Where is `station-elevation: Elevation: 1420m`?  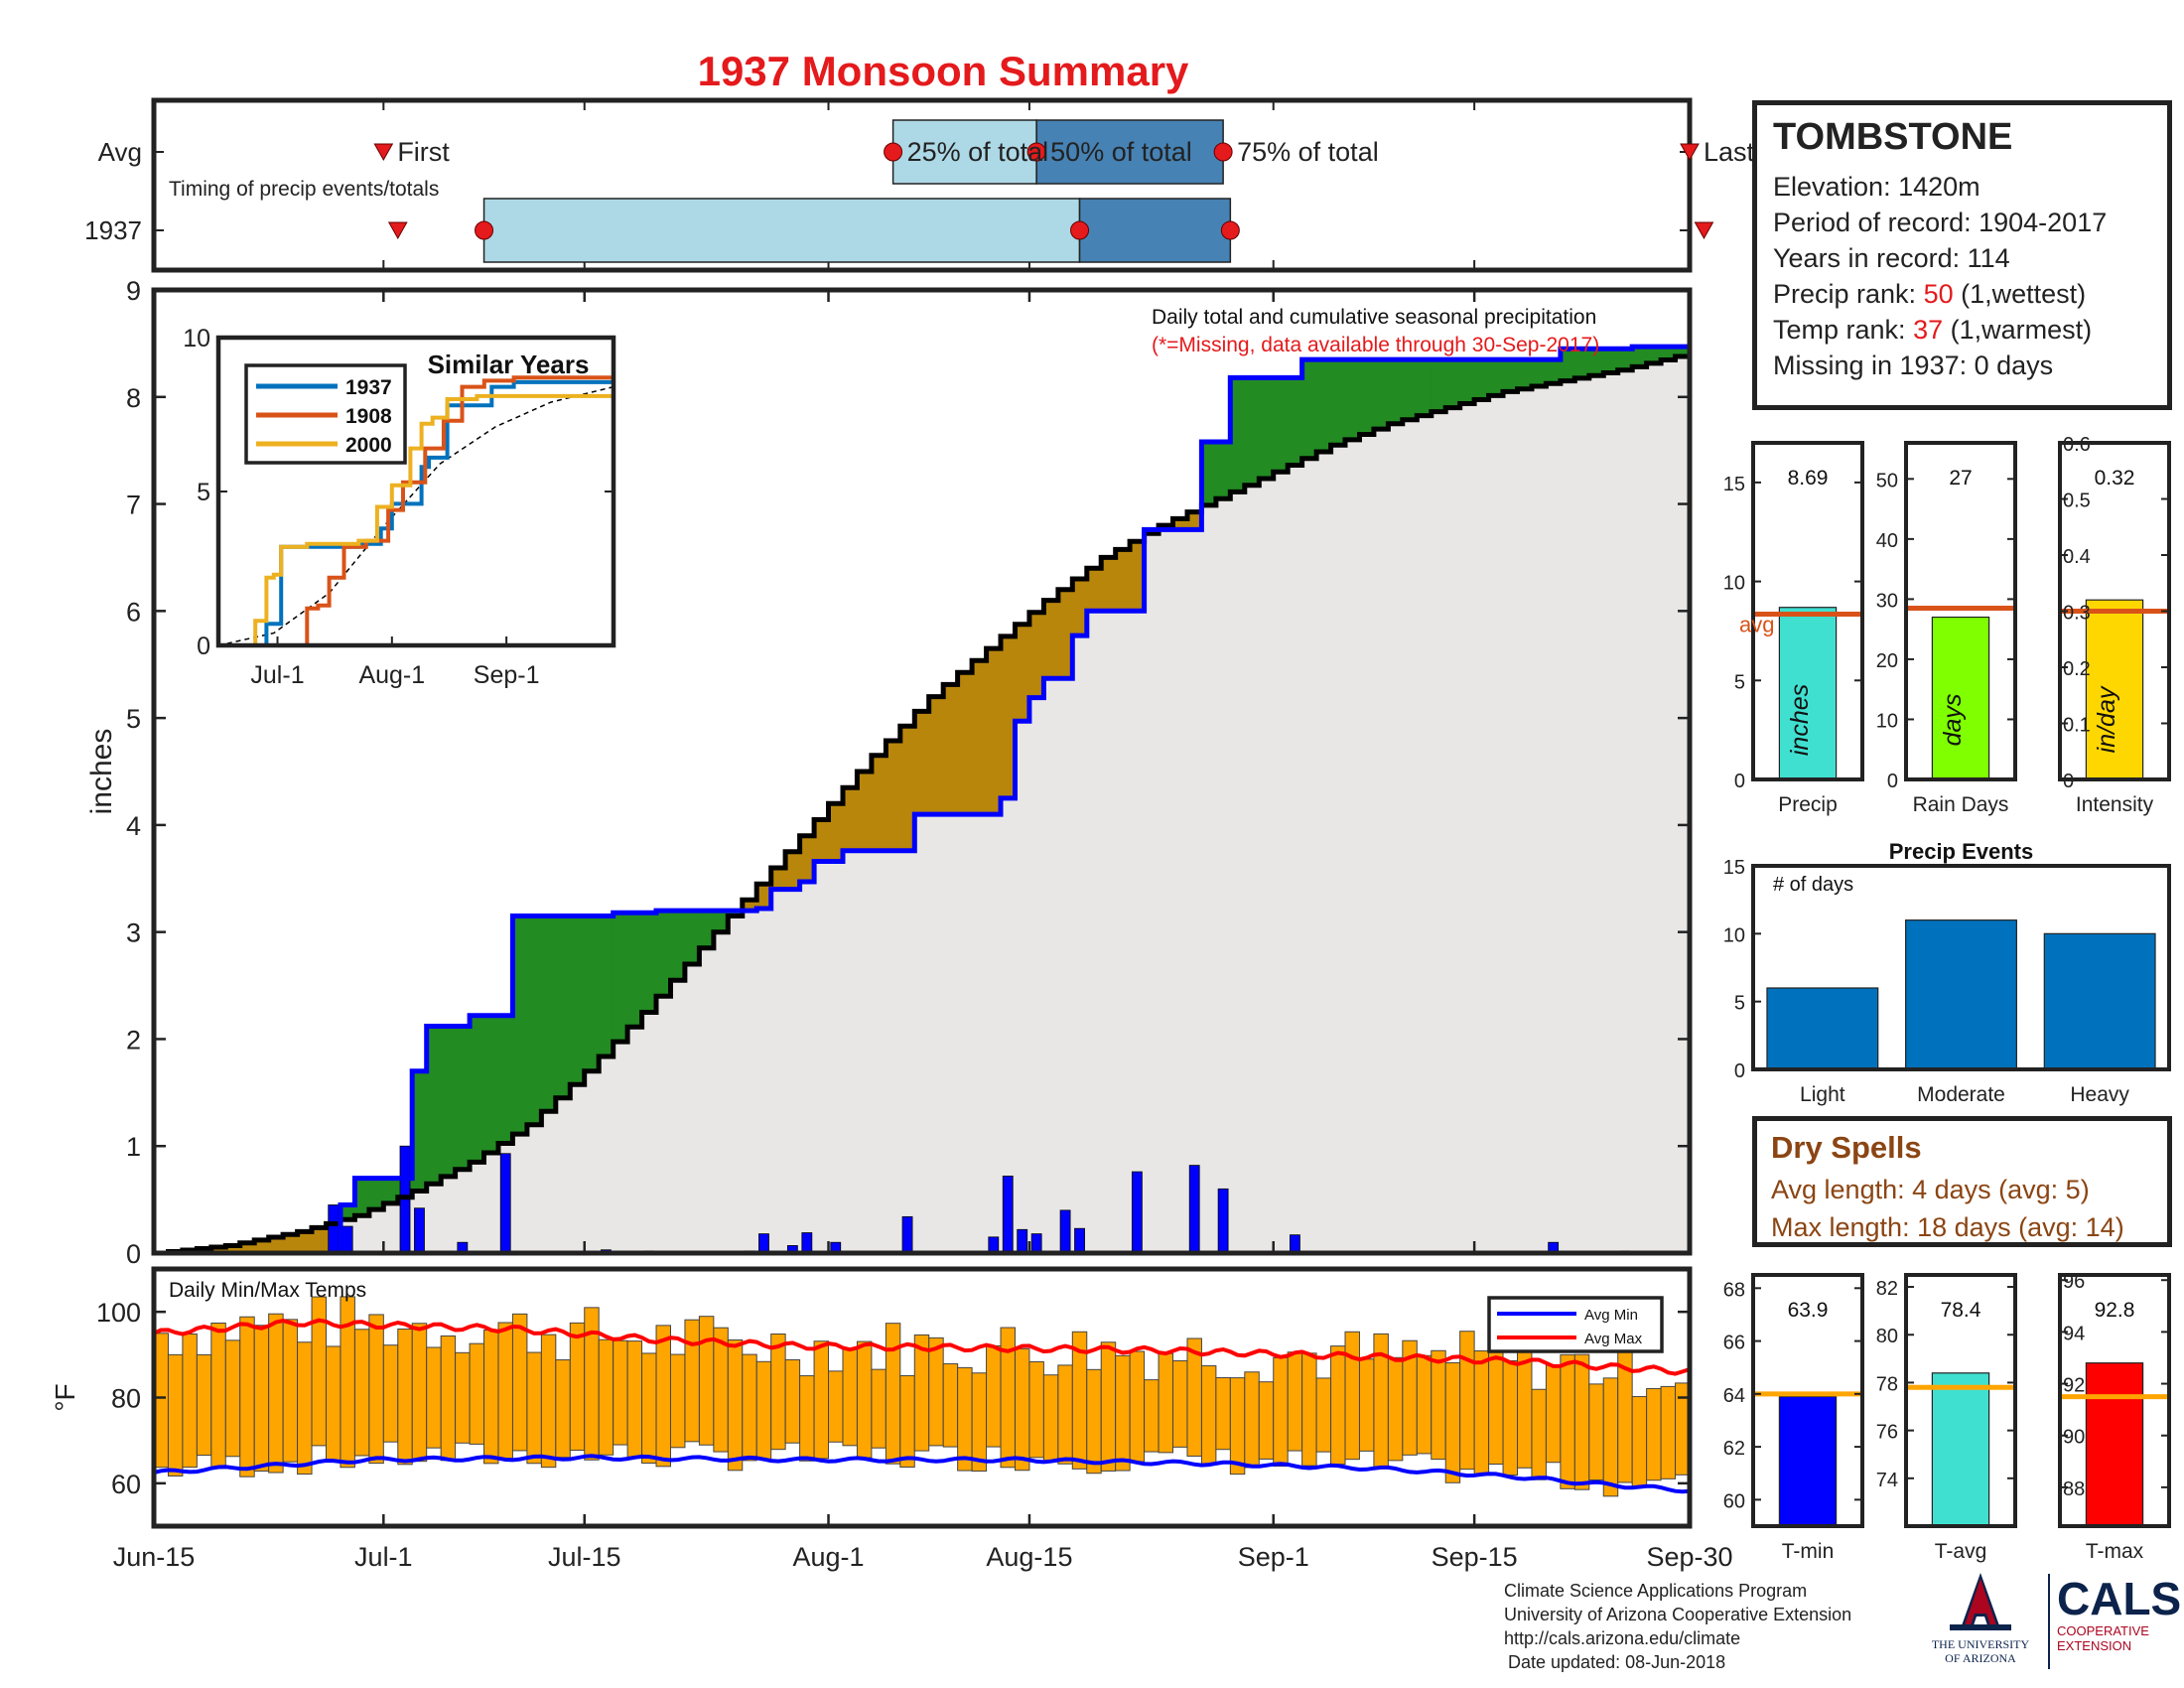
station-elevation: Elevation: 1420m is located at coordinates (1876, 187).